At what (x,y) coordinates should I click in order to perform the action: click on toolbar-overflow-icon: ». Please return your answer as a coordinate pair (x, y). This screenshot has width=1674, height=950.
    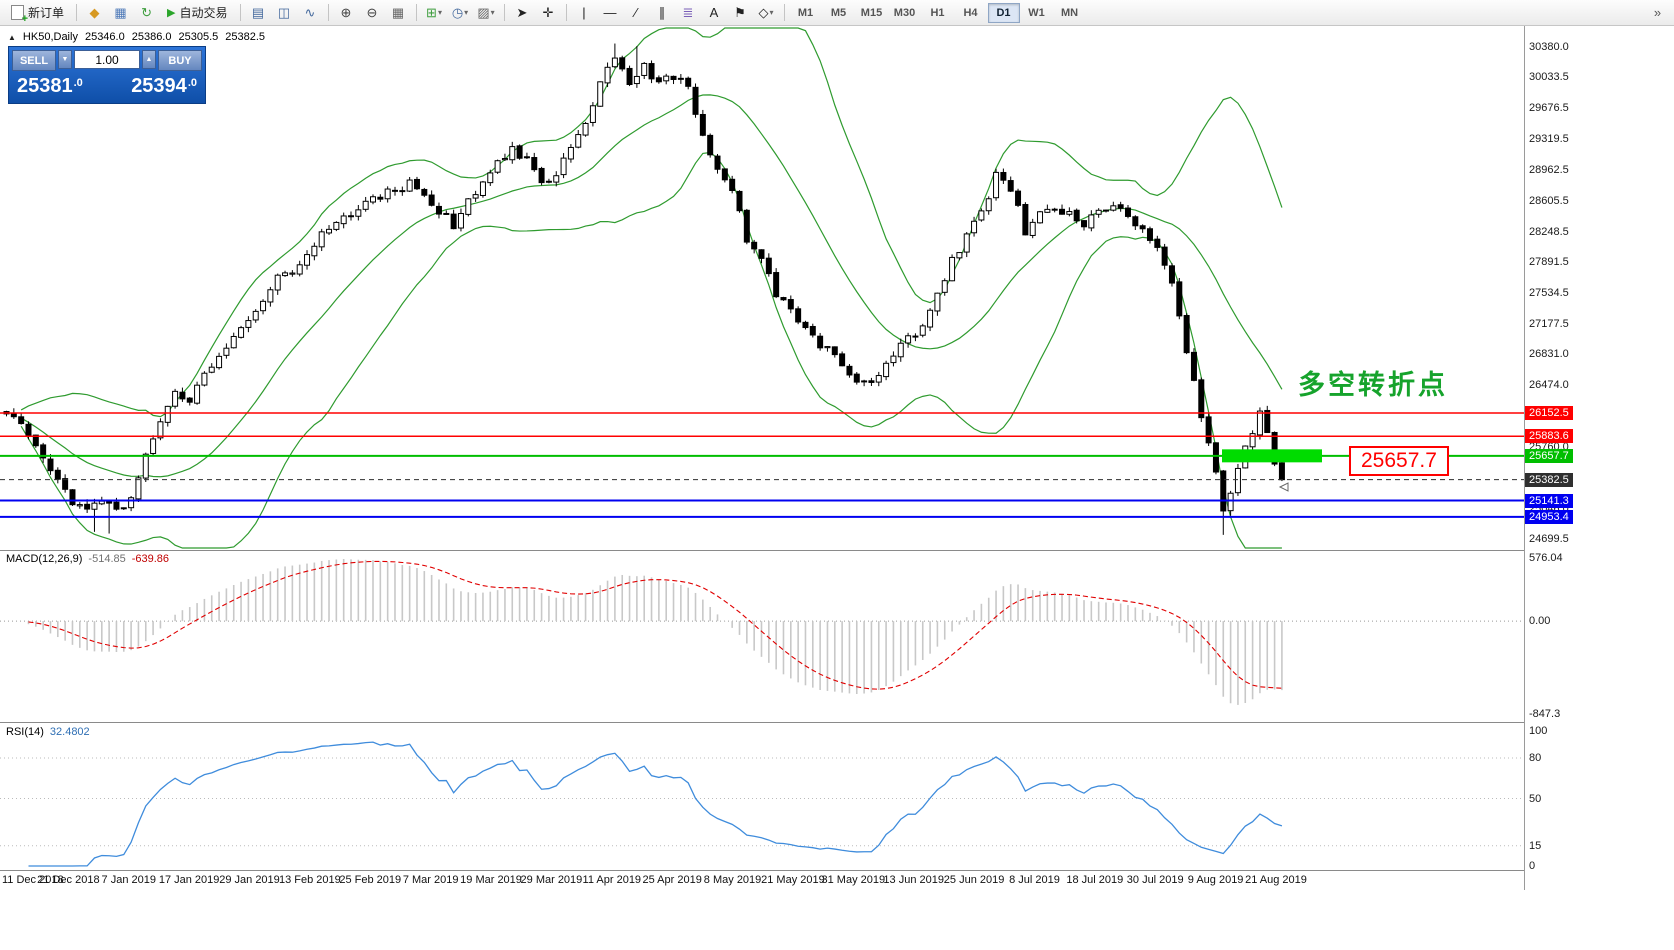
    Looking at the image, I should click on (1657, 13).